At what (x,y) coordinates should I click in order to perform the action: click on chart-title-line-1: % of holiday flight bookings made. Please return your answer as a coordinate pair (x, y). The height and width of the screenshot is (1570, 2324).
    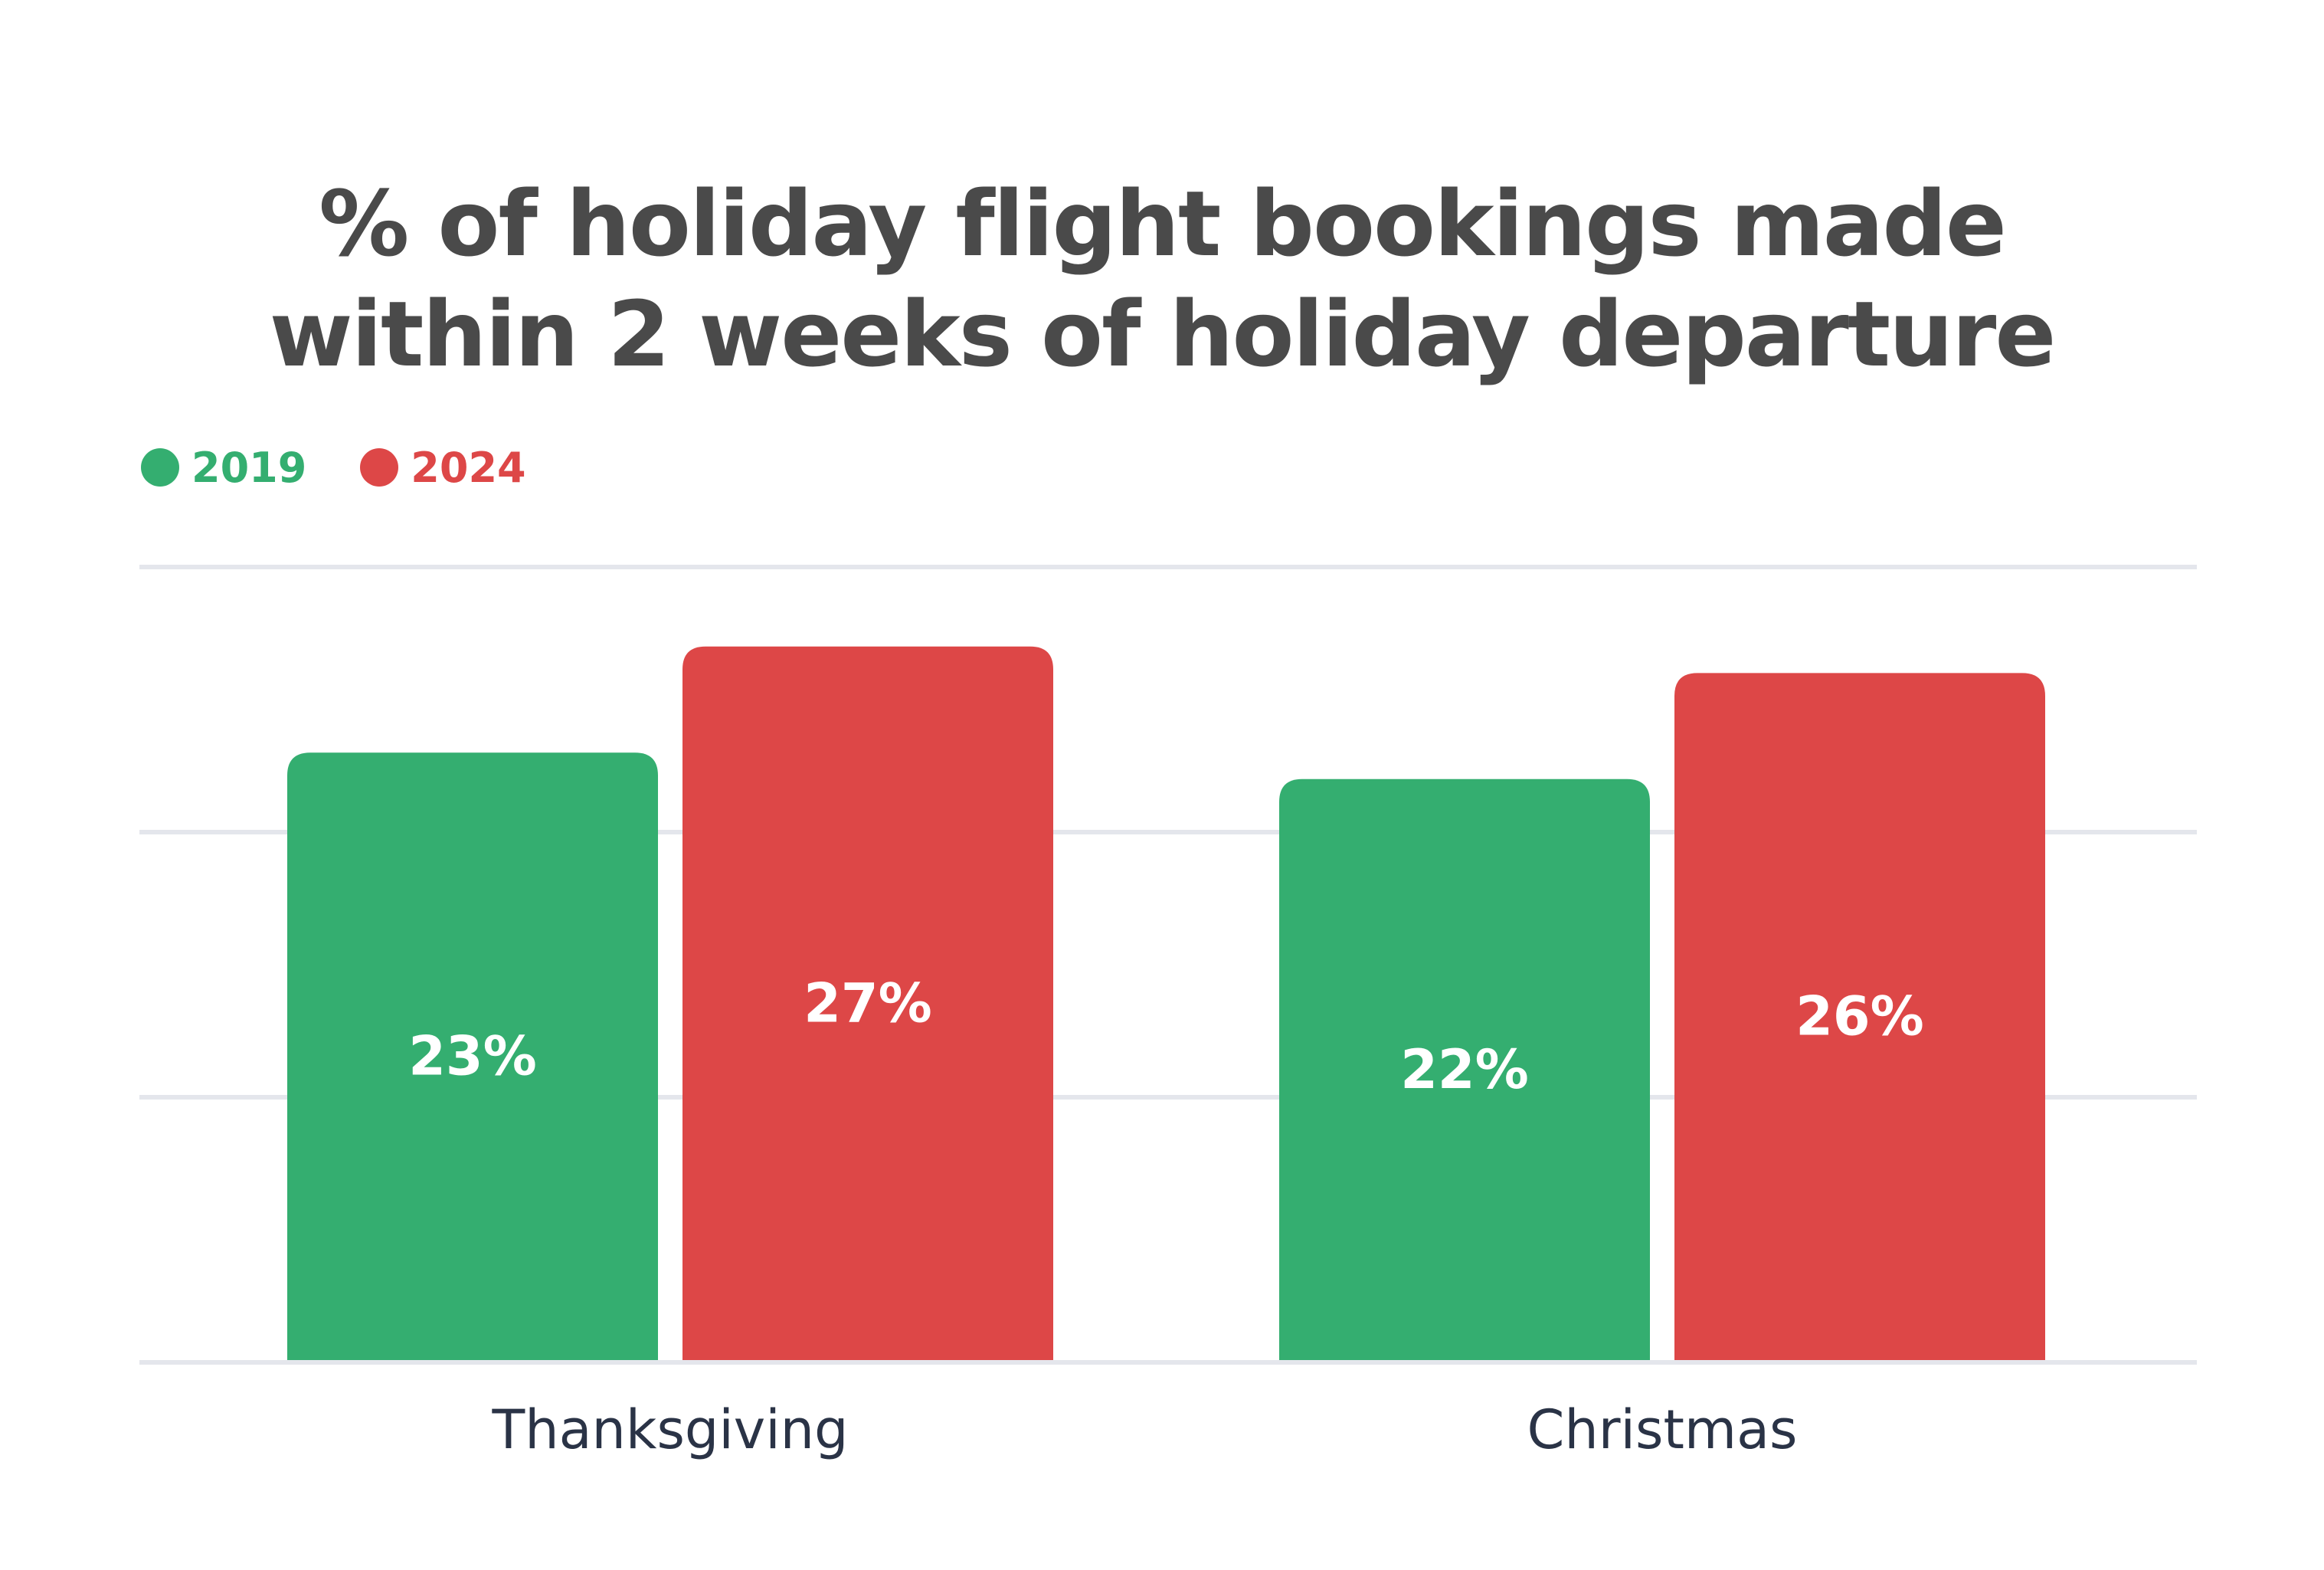
    Looking at the image, I should click on (1163, 224).